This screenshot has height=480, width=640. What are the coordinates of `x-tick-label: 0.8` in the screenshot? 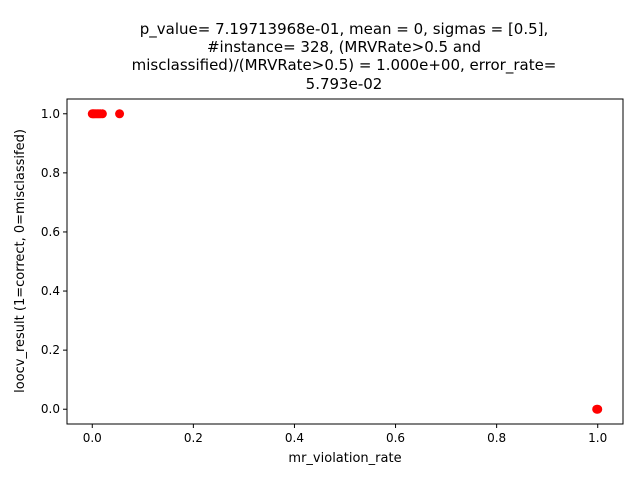 It's located at (496, 438).